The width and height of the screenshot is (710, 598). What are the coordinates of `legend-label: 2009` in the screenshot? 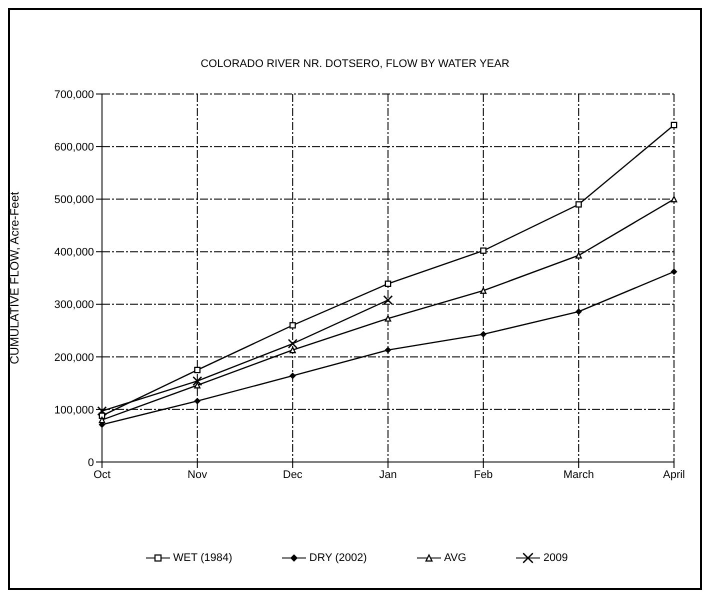 It's located at (555, 558).